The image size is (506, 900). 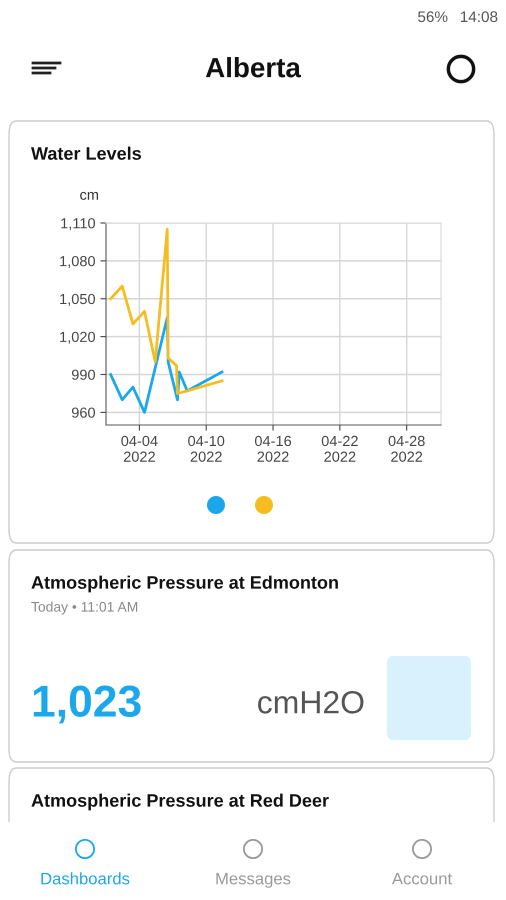 What do you see at coordinates (254, 67) in the screenshot?
I see `text: Alberta` at bounding box center [254, 67].